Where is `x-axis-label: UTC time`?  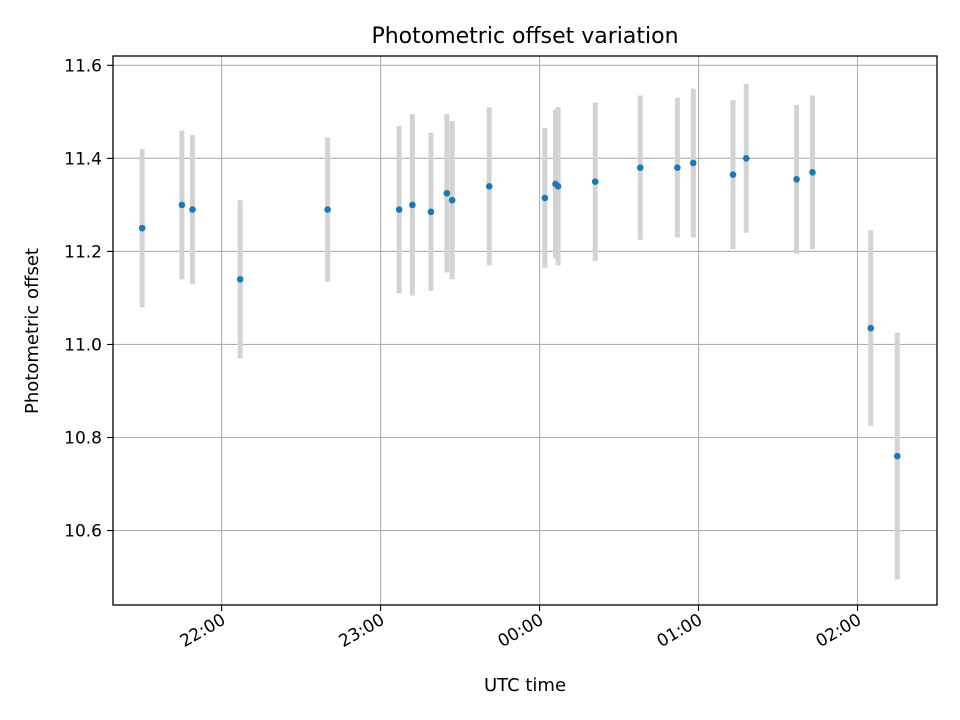 x-axis-label: UTC time is located at coordinates (525, 685).